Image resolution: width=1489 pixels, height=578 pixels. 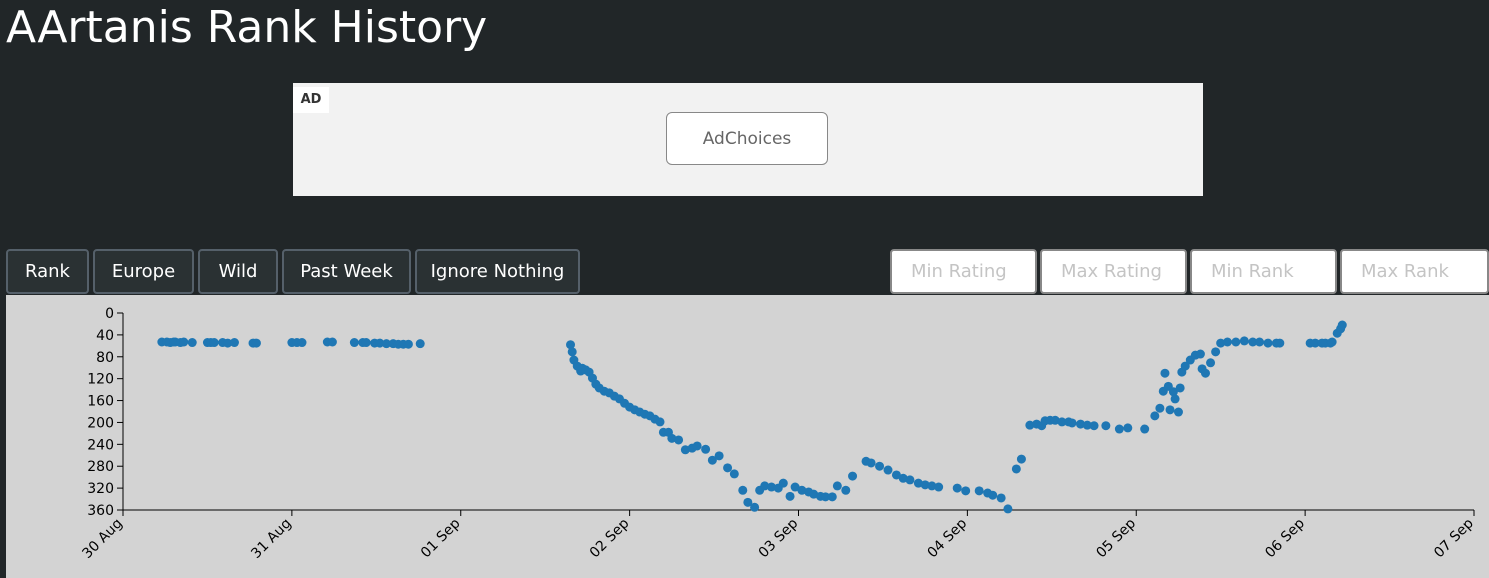 What do you see at coordinates (346, 271) in the screenshot?
I see `period-button: Past Week` at bounding box center [346, 271].